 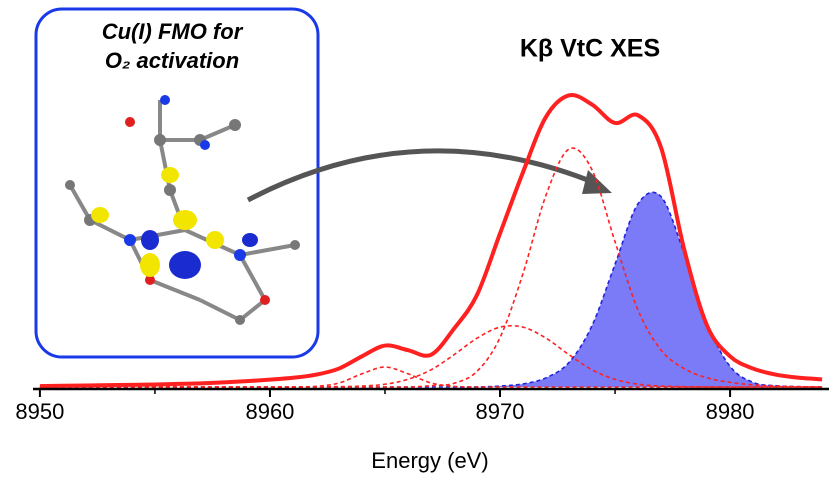 I want to click on inset-title: O₂ activation, so click(x=172, y=60).